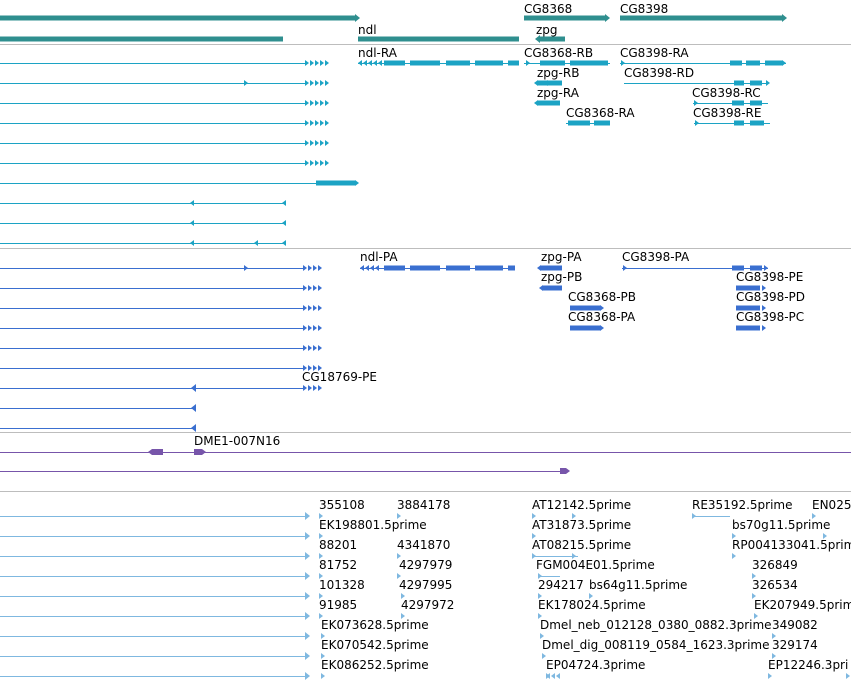 The image size is (851, 681). Describe the element at coordinates (338, 605) in the screenshot. I see `est-label: 91985` at that location.